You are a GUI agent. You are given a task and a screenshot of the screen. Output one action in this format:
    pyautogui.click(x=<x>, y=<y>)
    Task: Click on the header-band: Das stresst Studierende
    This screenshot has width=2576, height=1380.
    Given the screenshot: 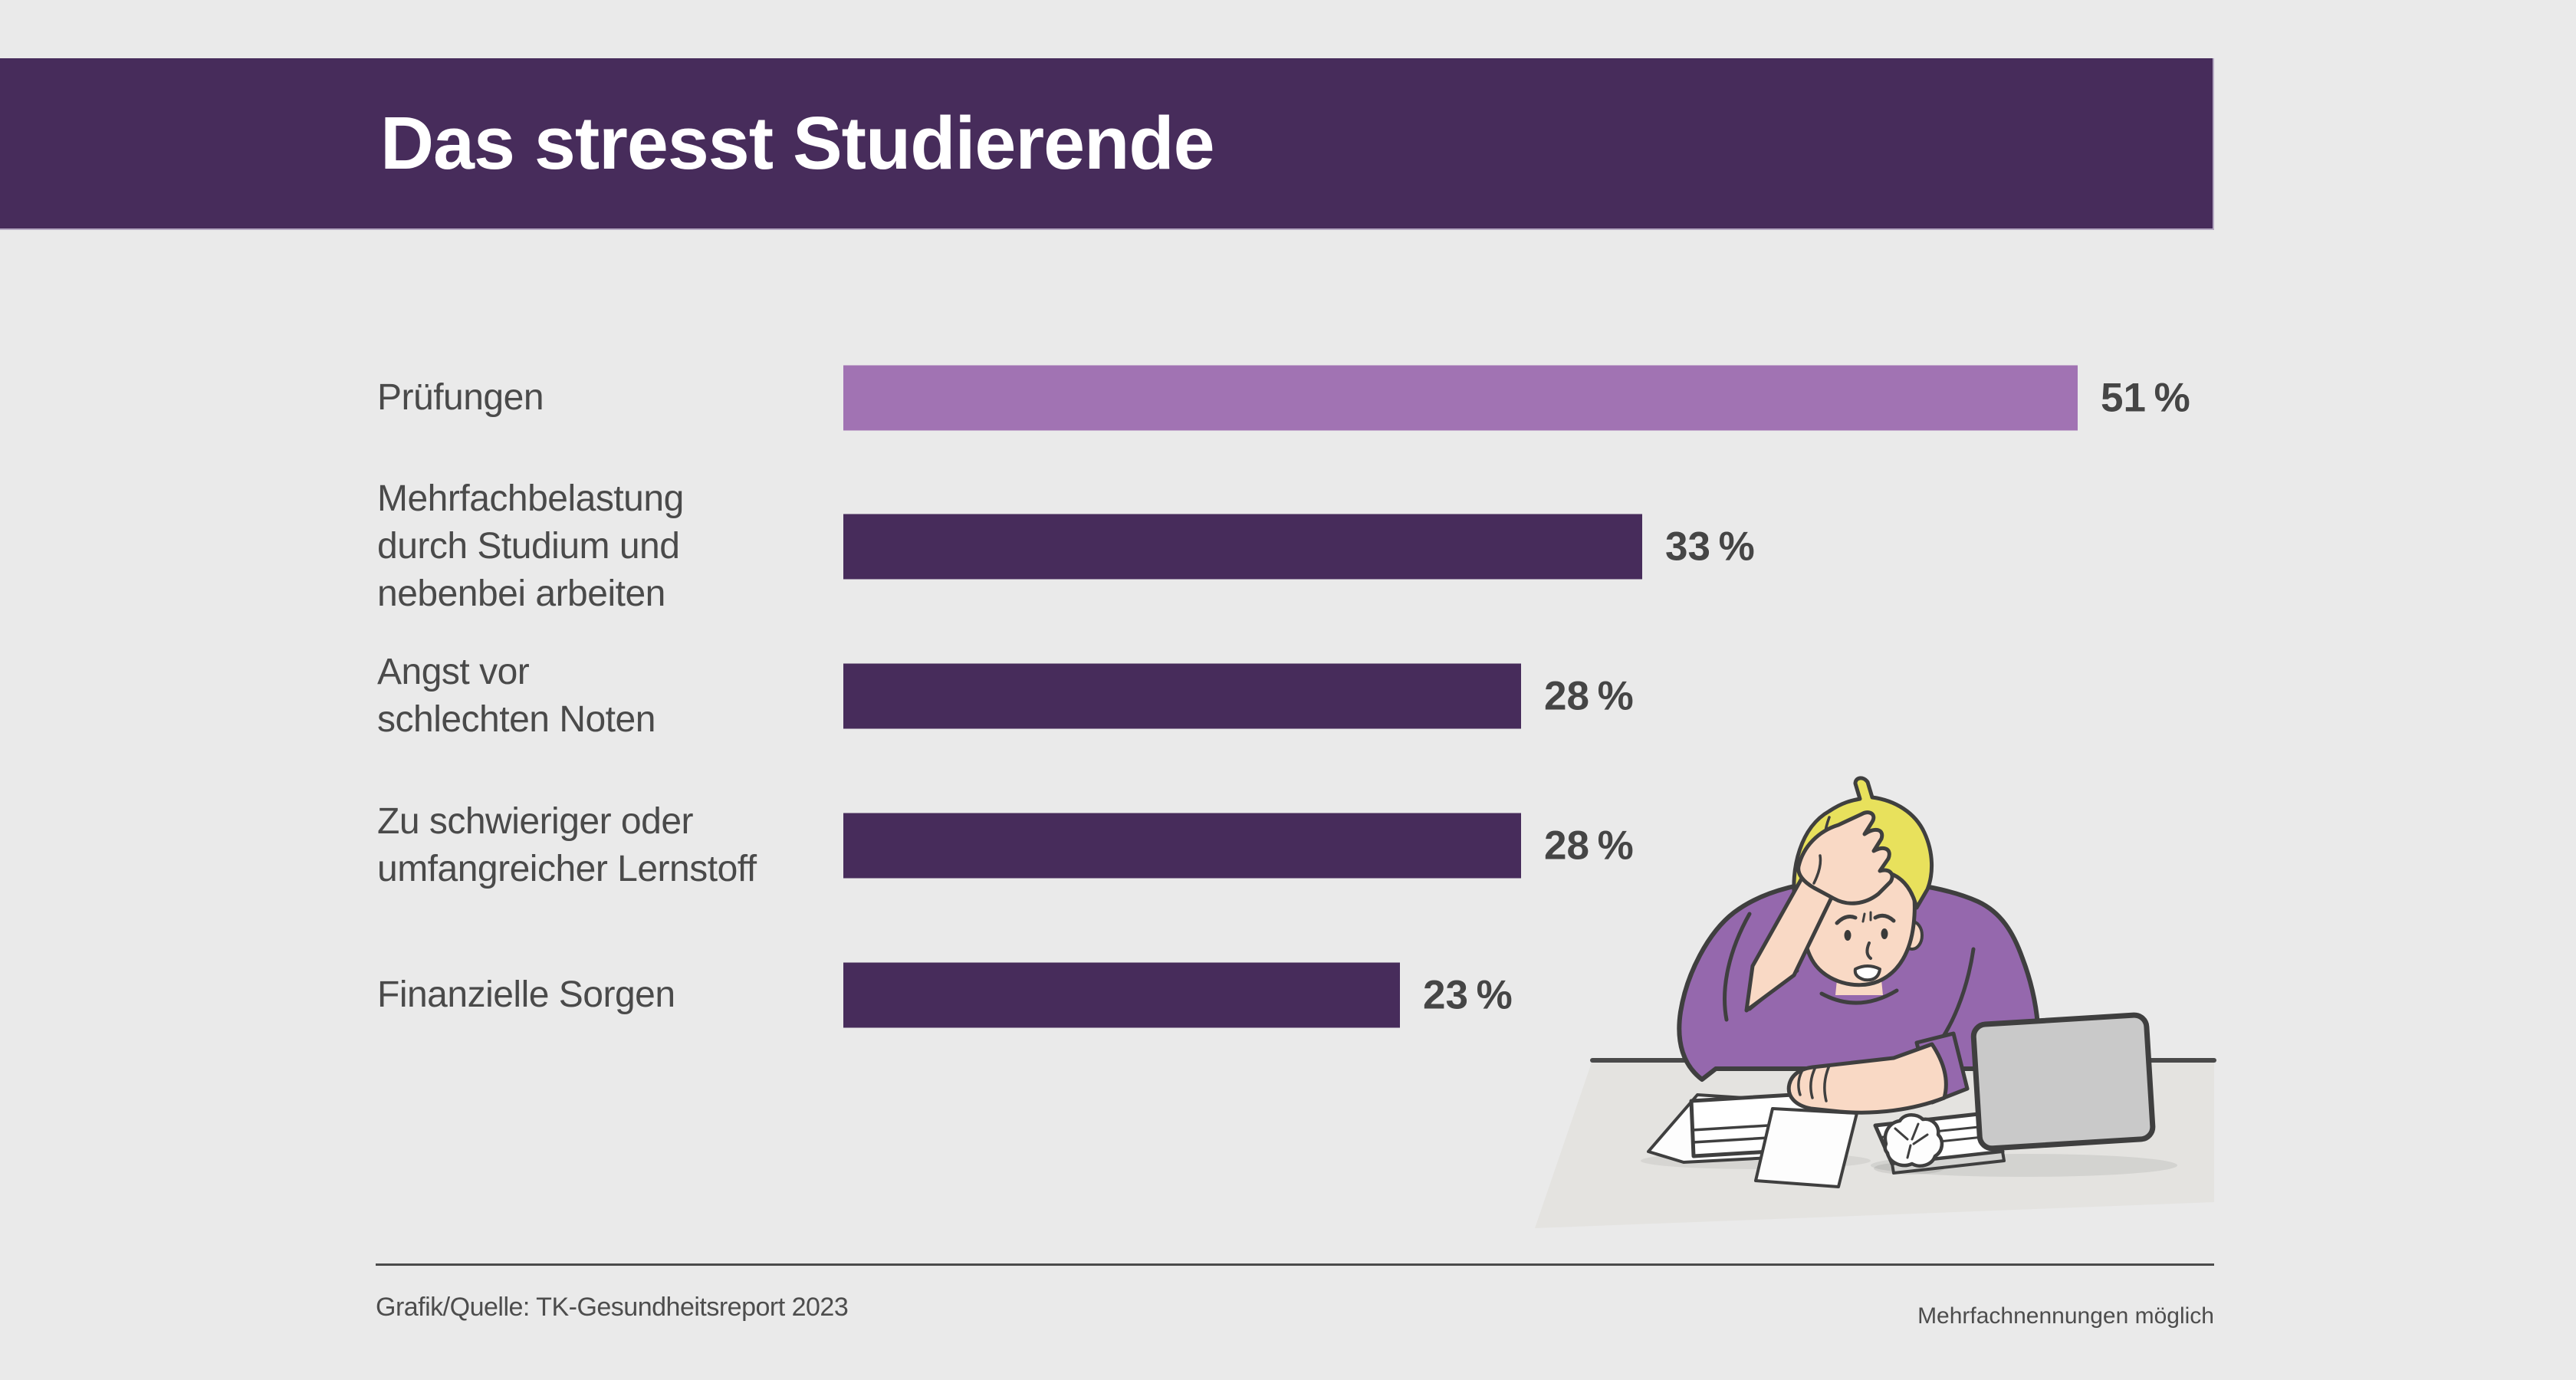 What is the action you would take?
    pyautogui.click(x=1107, y=144)
    